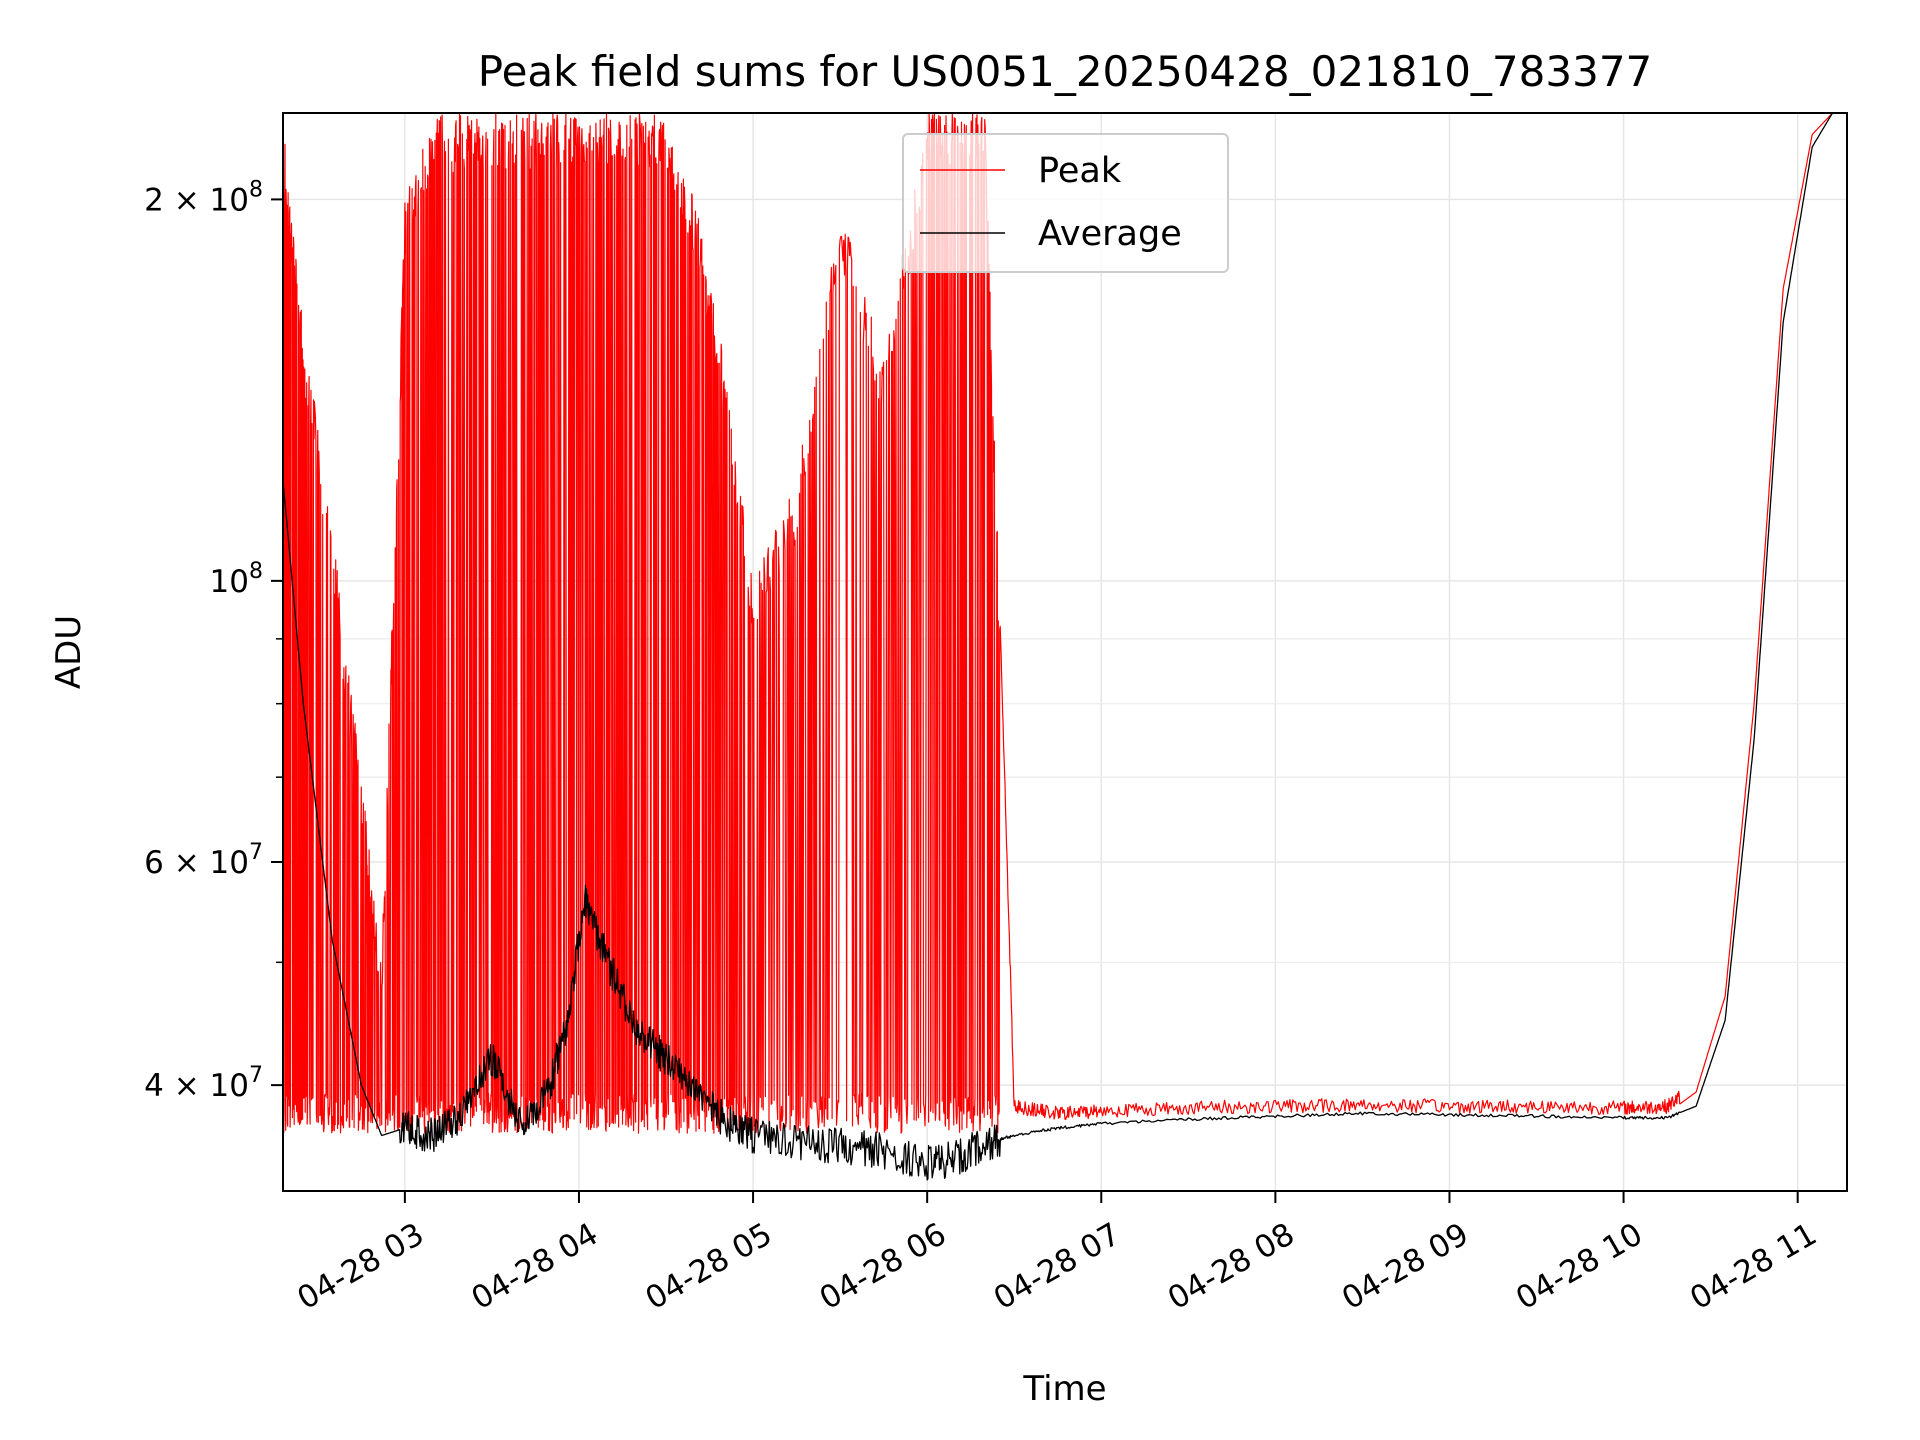 The width and height of the screenshot is (1920, 1440). Describe the element at coordinates (69, 652) in the screenshot. I see `y-axis-label: ADU` at that location.